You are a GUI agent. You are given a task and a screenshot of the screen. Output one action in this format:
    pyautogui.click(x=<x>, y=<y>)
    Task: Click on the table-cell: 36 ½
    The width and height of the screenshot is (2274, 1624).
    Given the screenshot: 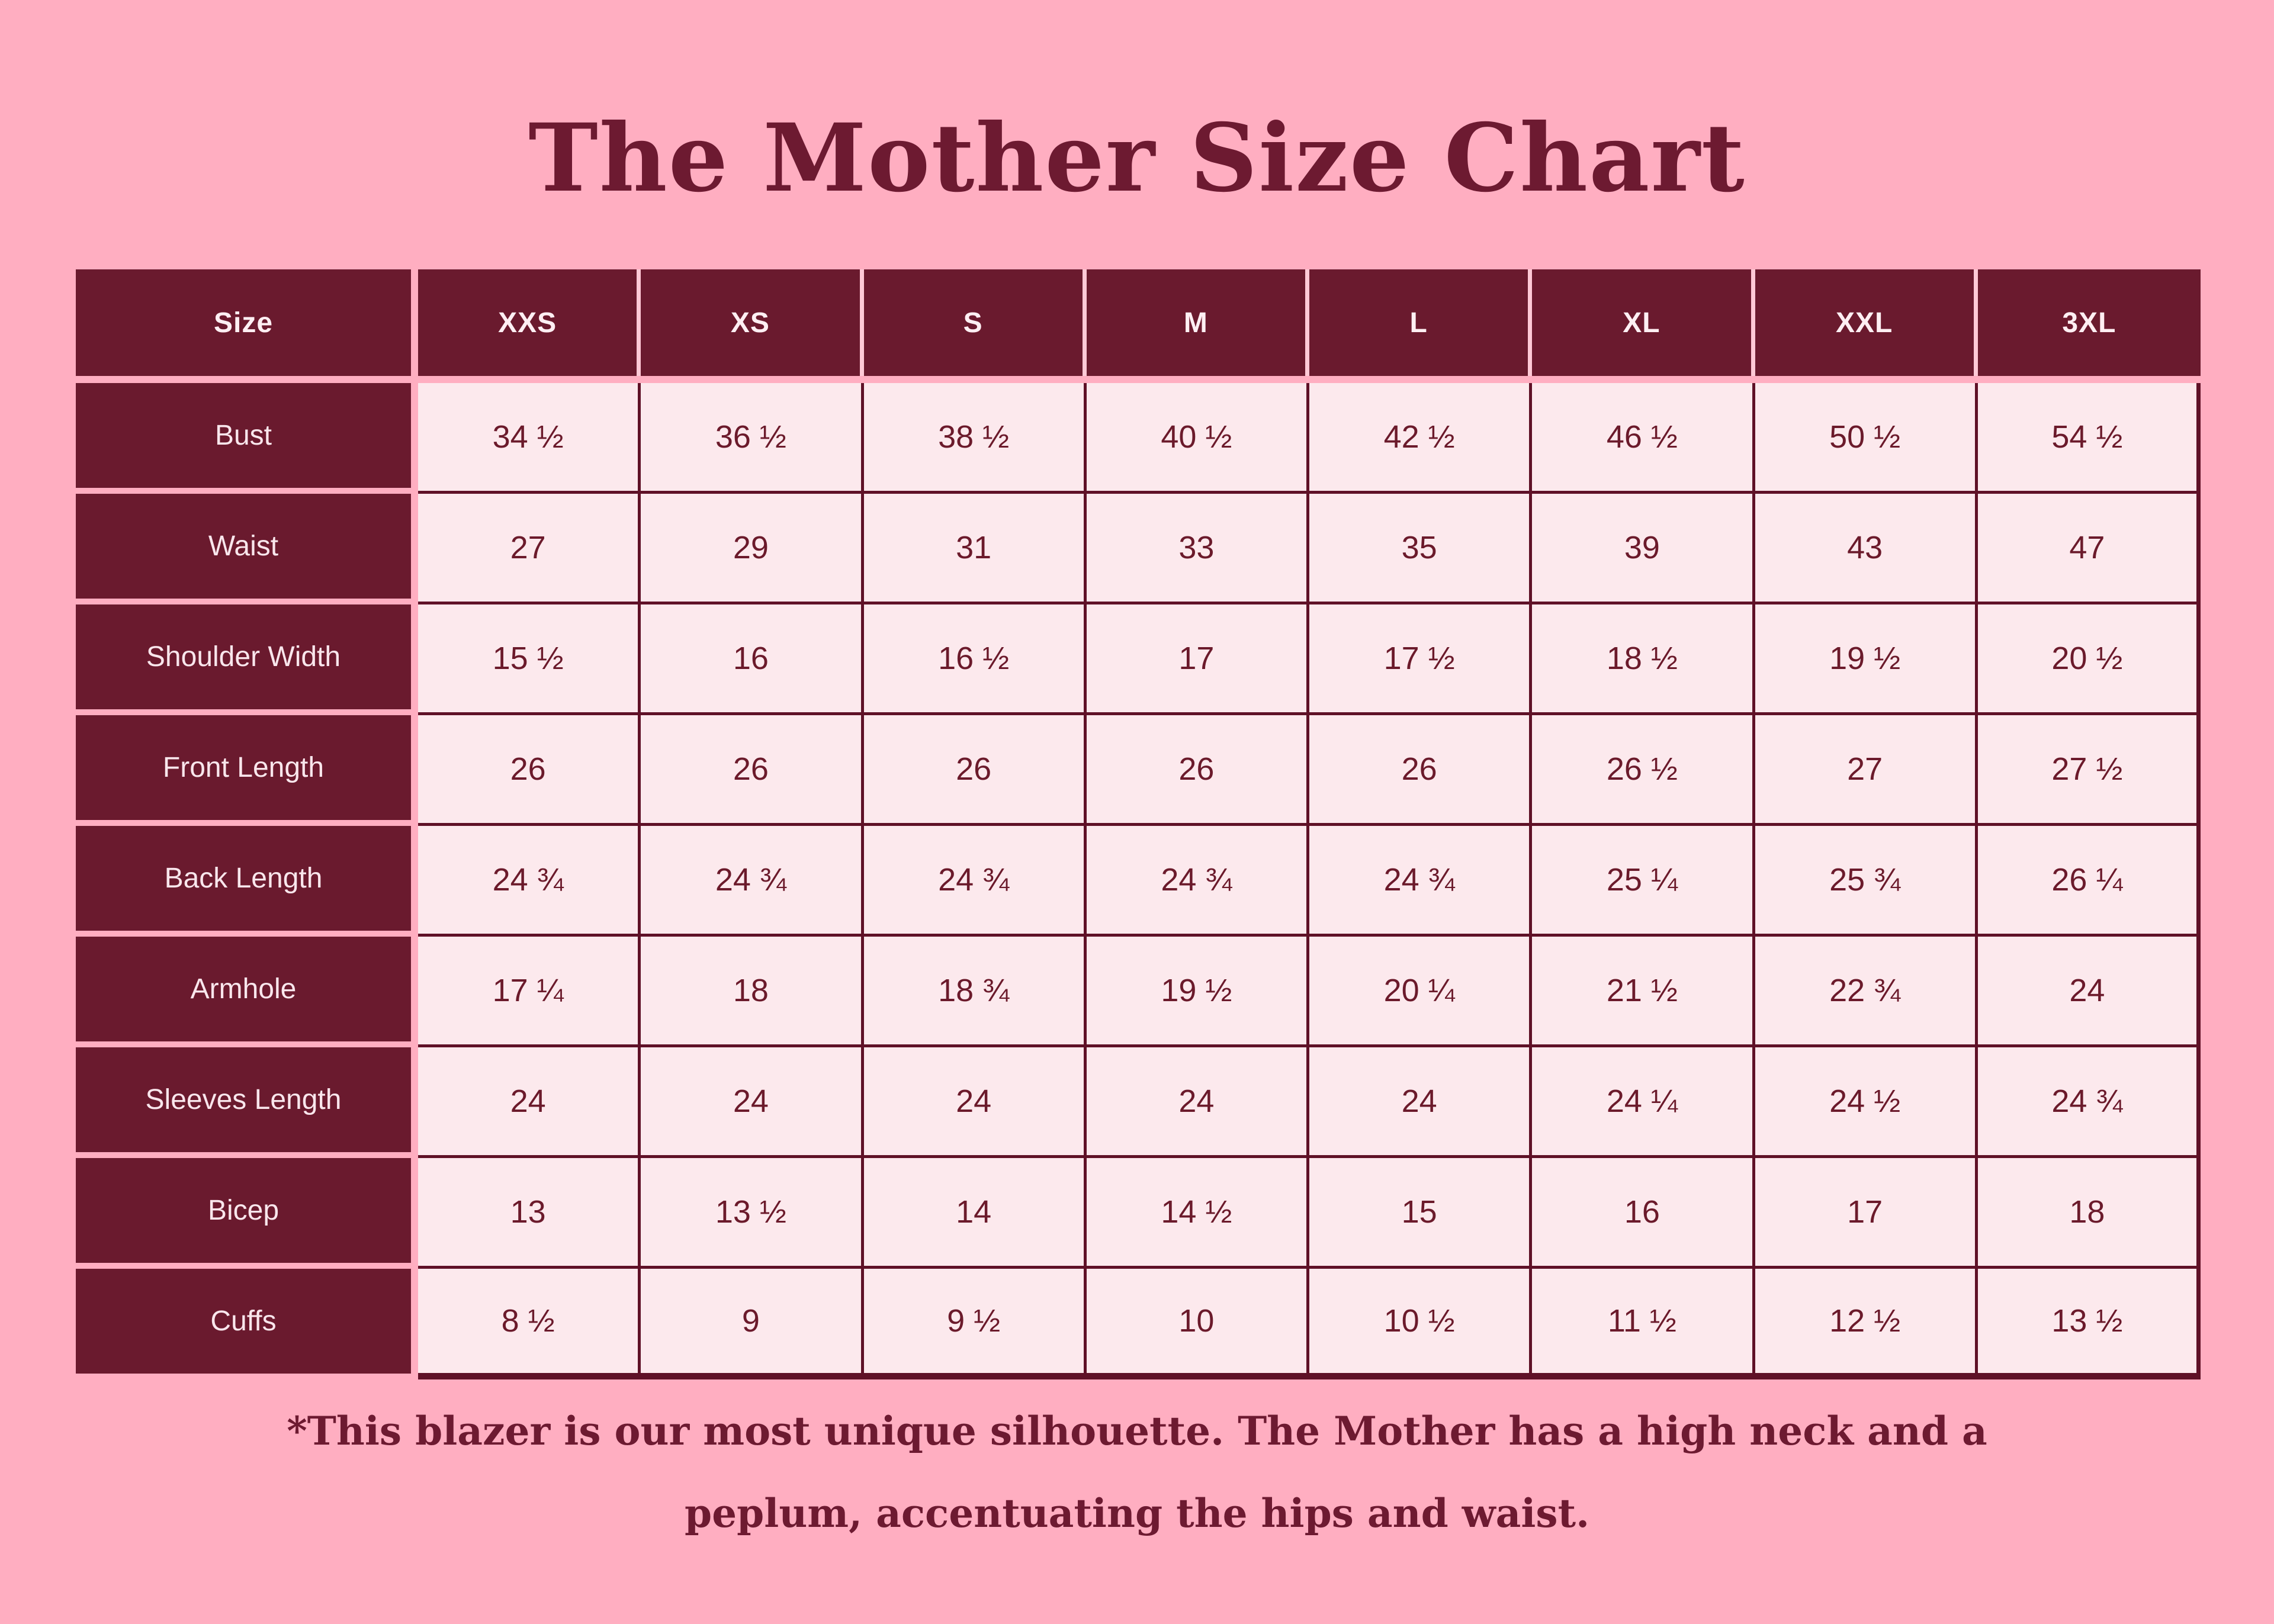 What is the action you would take?
    pyautogui.click(x=752, y=438)
    